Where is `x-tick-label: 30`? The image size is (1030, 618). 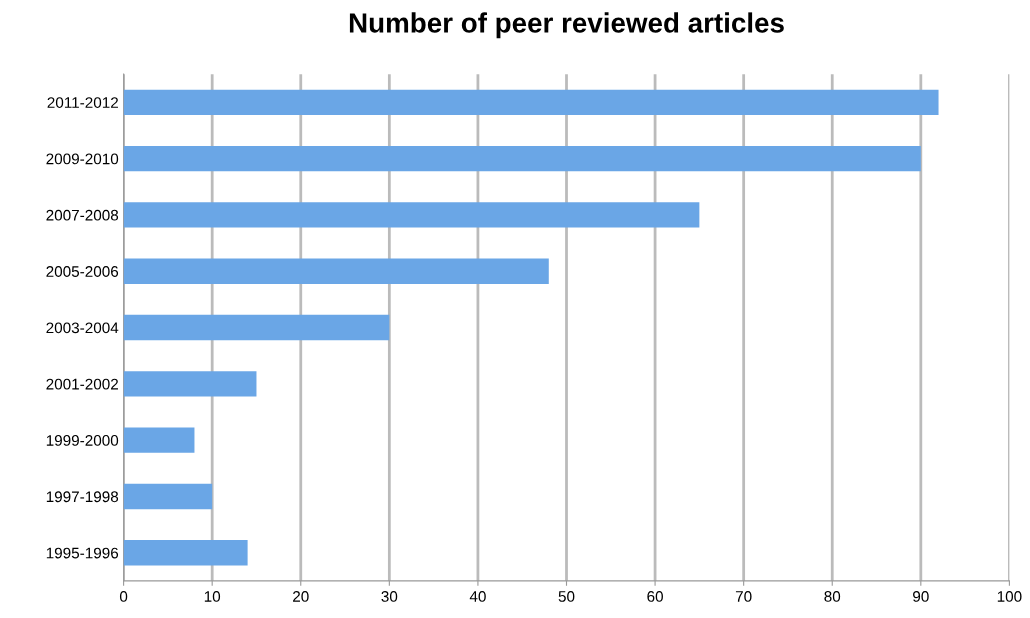
x-tick-label: 30 is located at coordinates (389, 596).